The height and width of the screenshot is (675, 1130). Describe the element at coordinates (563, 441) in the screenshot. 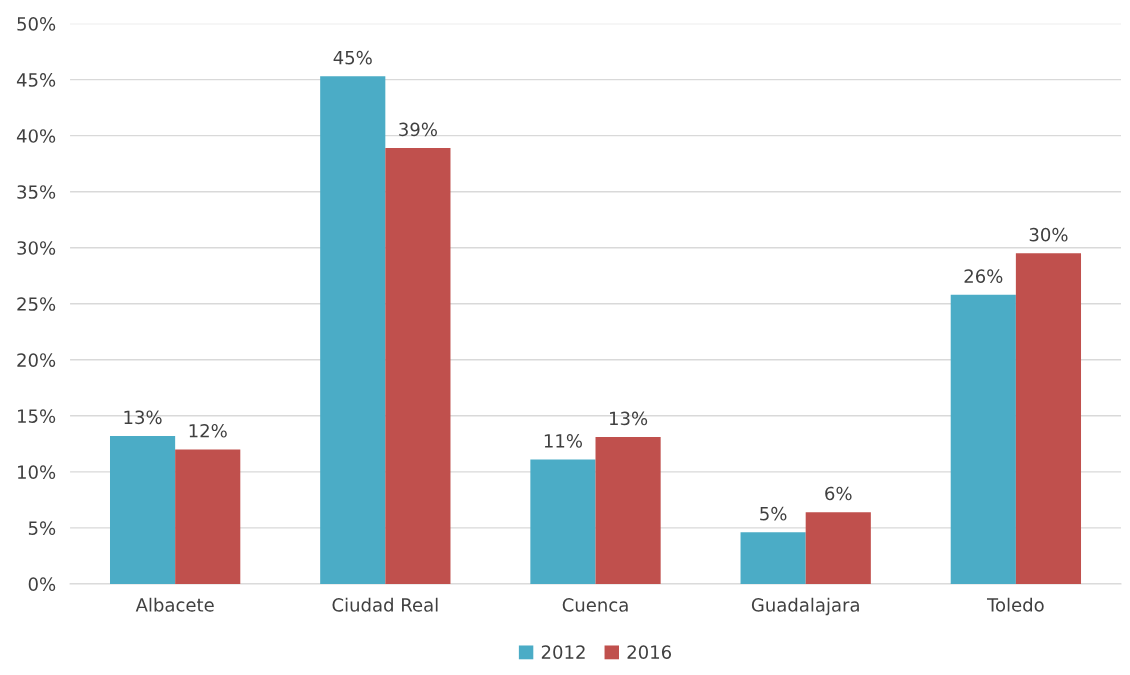

I see `data-label: 11%` at that location.